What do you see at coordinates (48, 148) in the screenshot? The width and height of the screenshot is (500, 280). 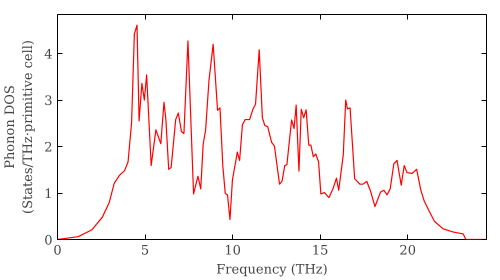 I see `y-tick-label: 2` at bounding box center [48, 148].